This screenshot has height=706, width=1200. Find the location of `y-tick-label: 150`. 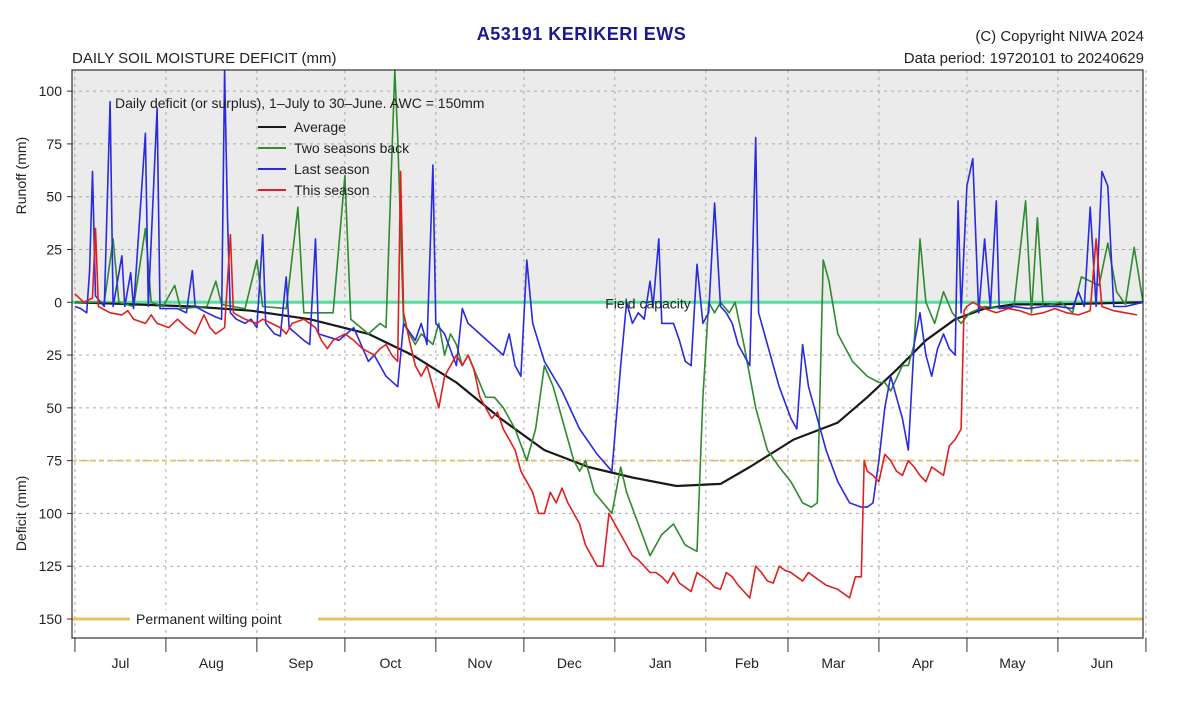

y-tick-label: 150 is located at coordinates (51, 619).